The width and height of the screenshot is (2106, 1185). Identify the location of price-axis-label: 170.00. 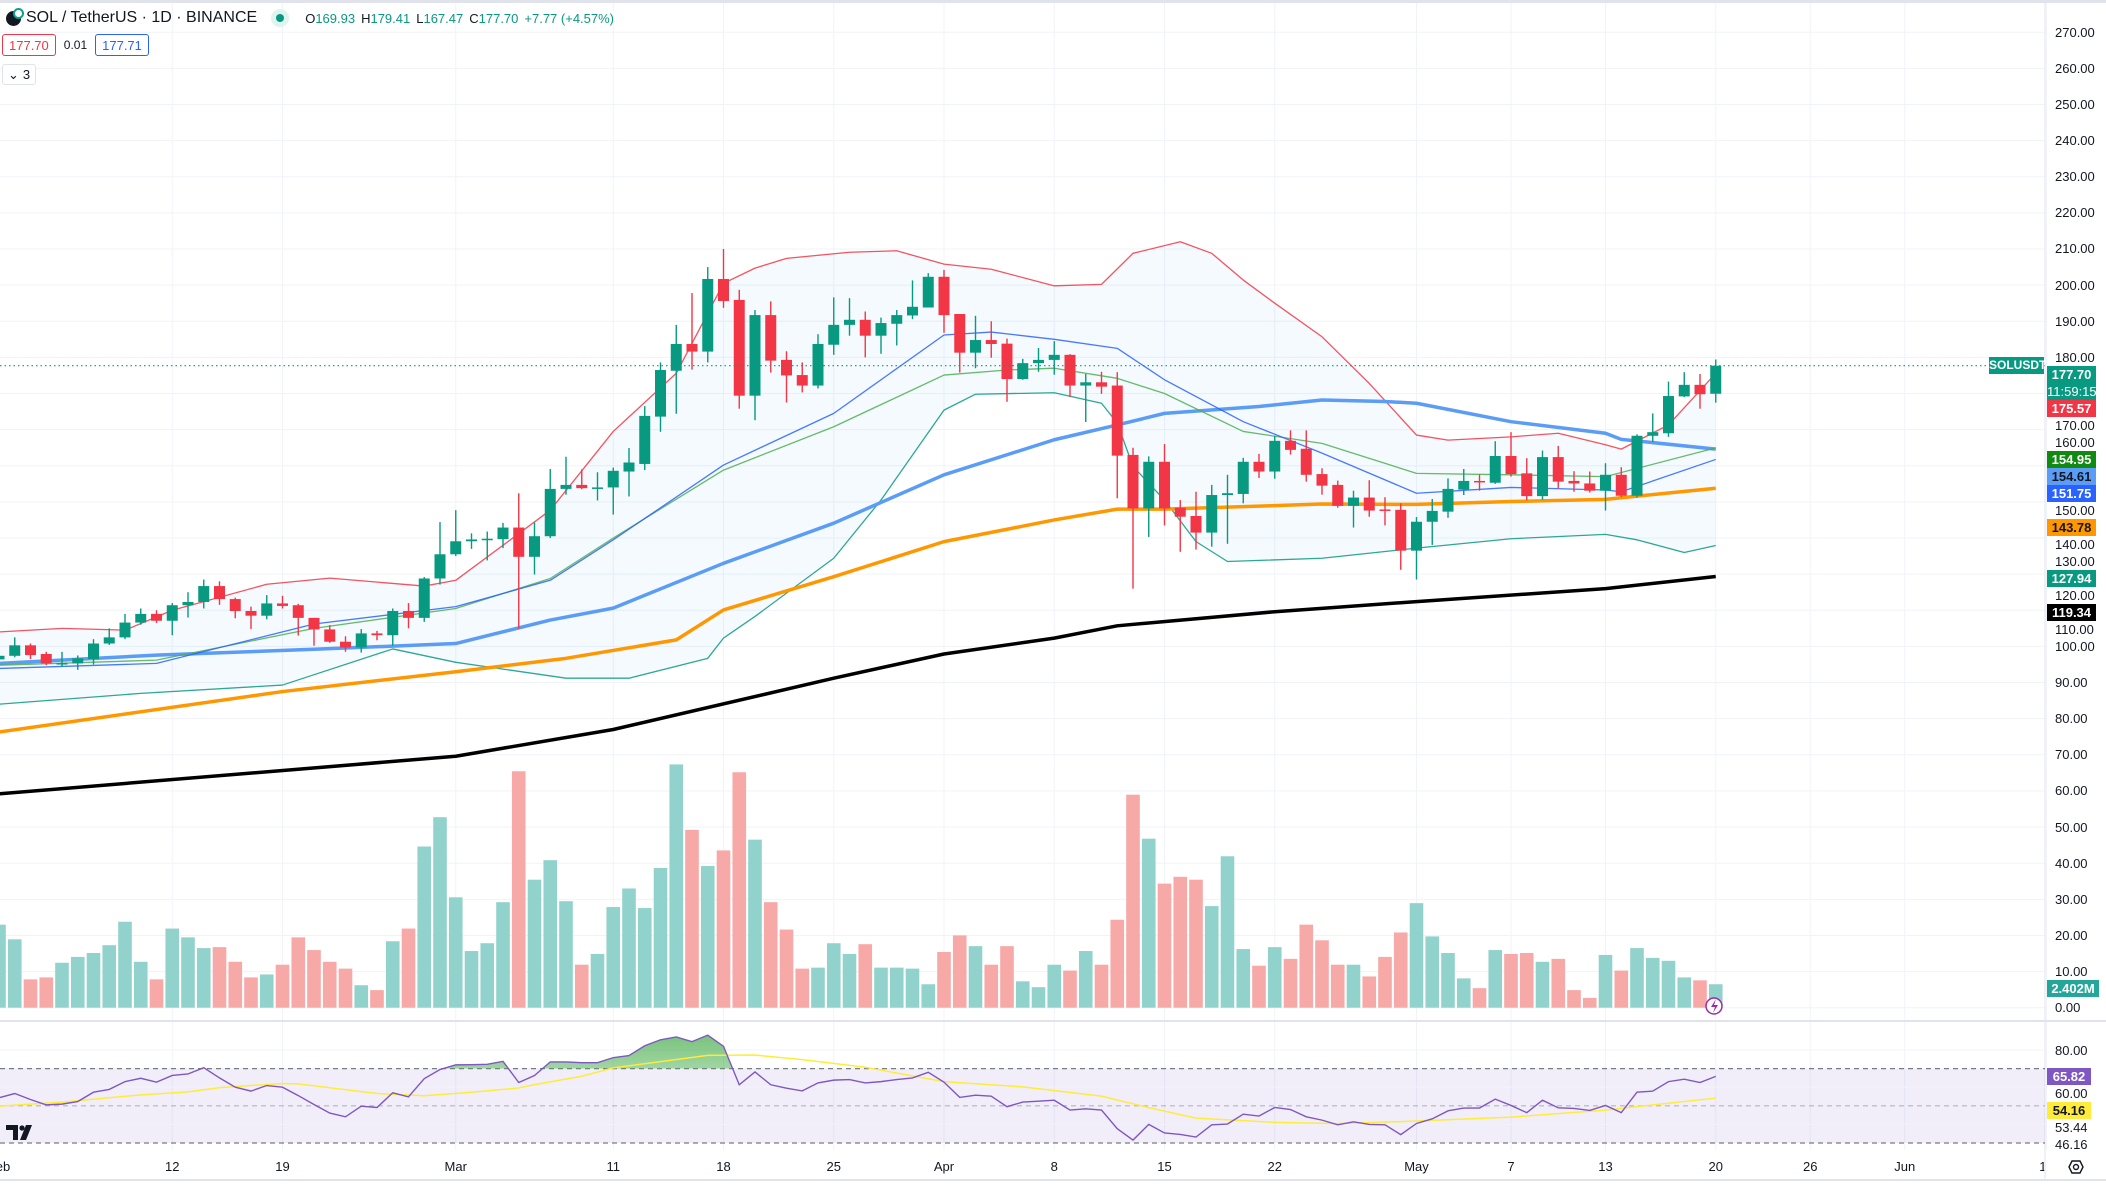
(2075, 425).